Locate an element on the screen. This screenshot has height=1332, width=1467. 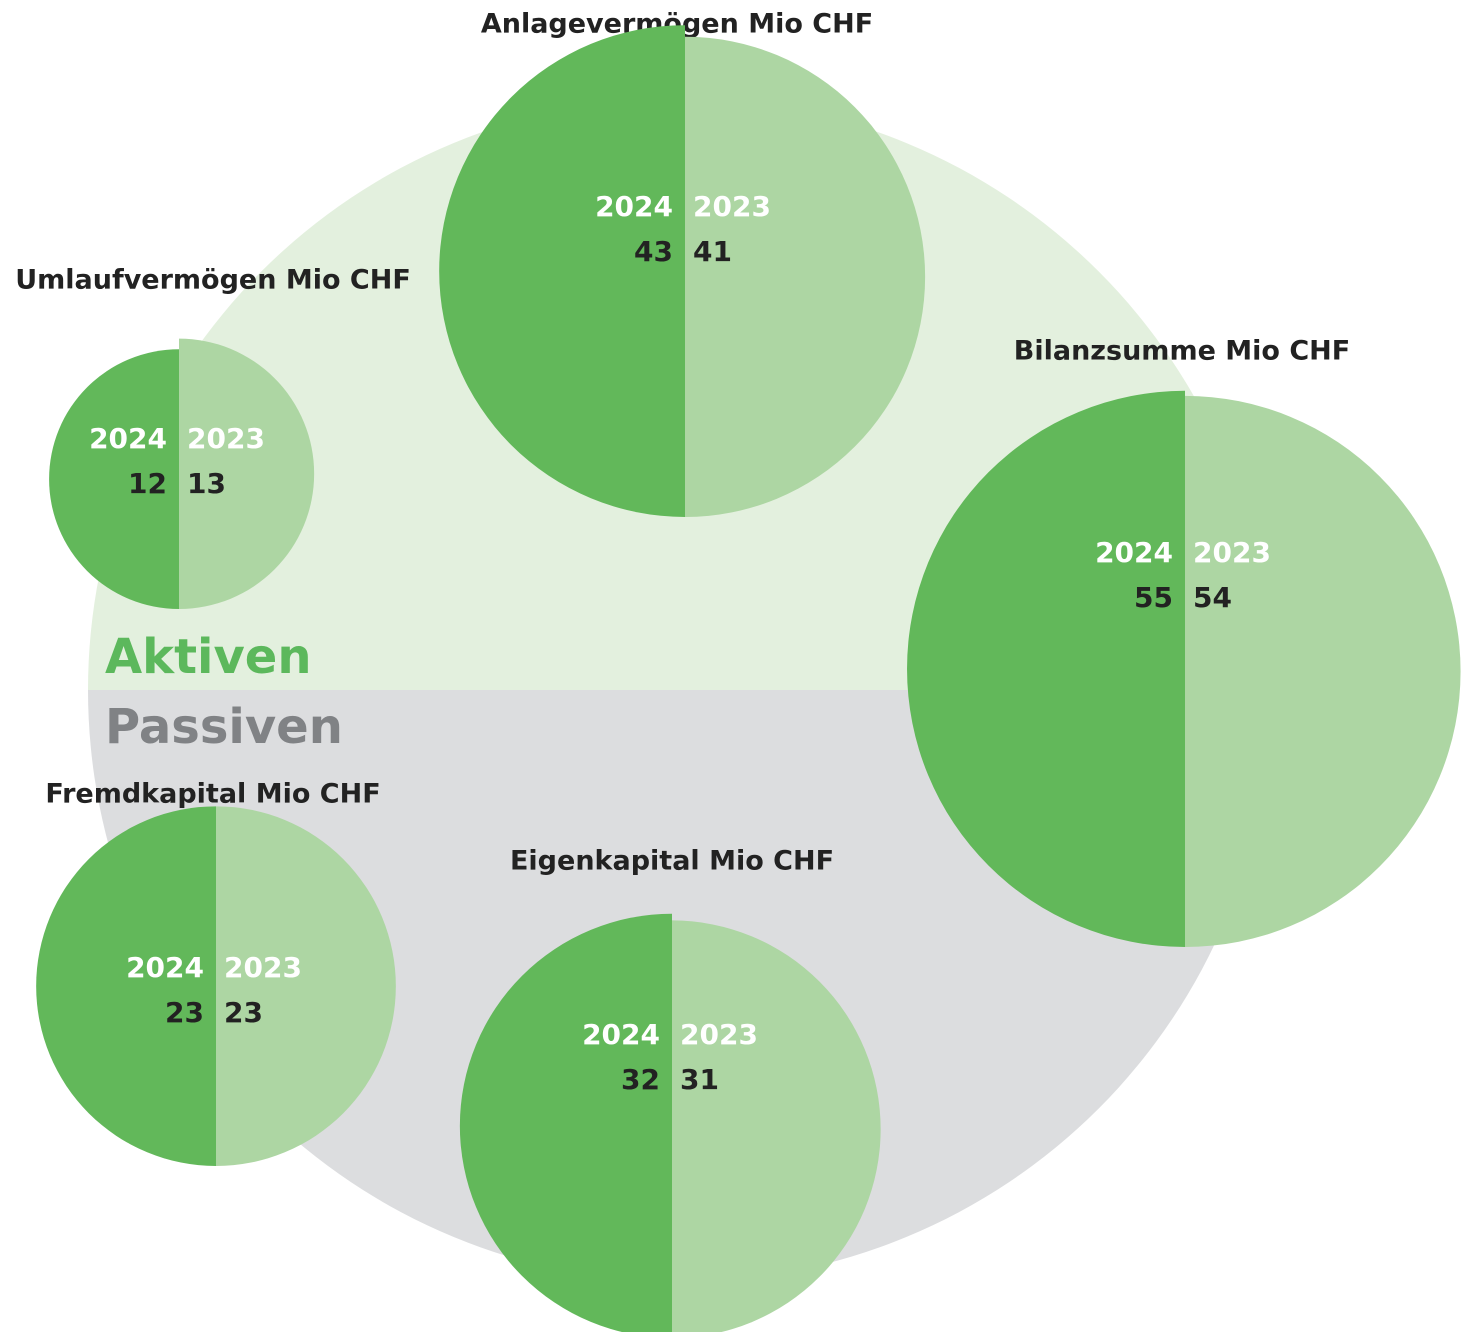
item-title: Umlaufvermögen Mio CHF is located at coordinates (213, 280).